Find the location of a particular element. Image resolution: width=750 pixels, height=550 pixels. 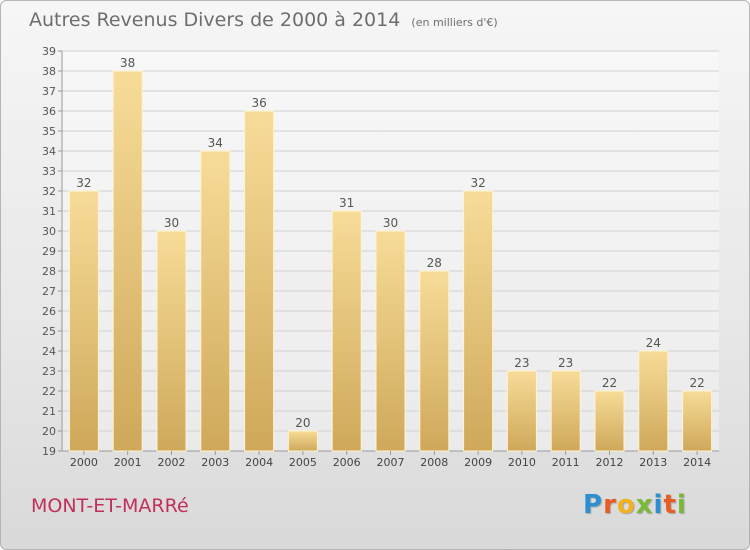

x-tick-label: 2013 is located at coordinates (653, 462).